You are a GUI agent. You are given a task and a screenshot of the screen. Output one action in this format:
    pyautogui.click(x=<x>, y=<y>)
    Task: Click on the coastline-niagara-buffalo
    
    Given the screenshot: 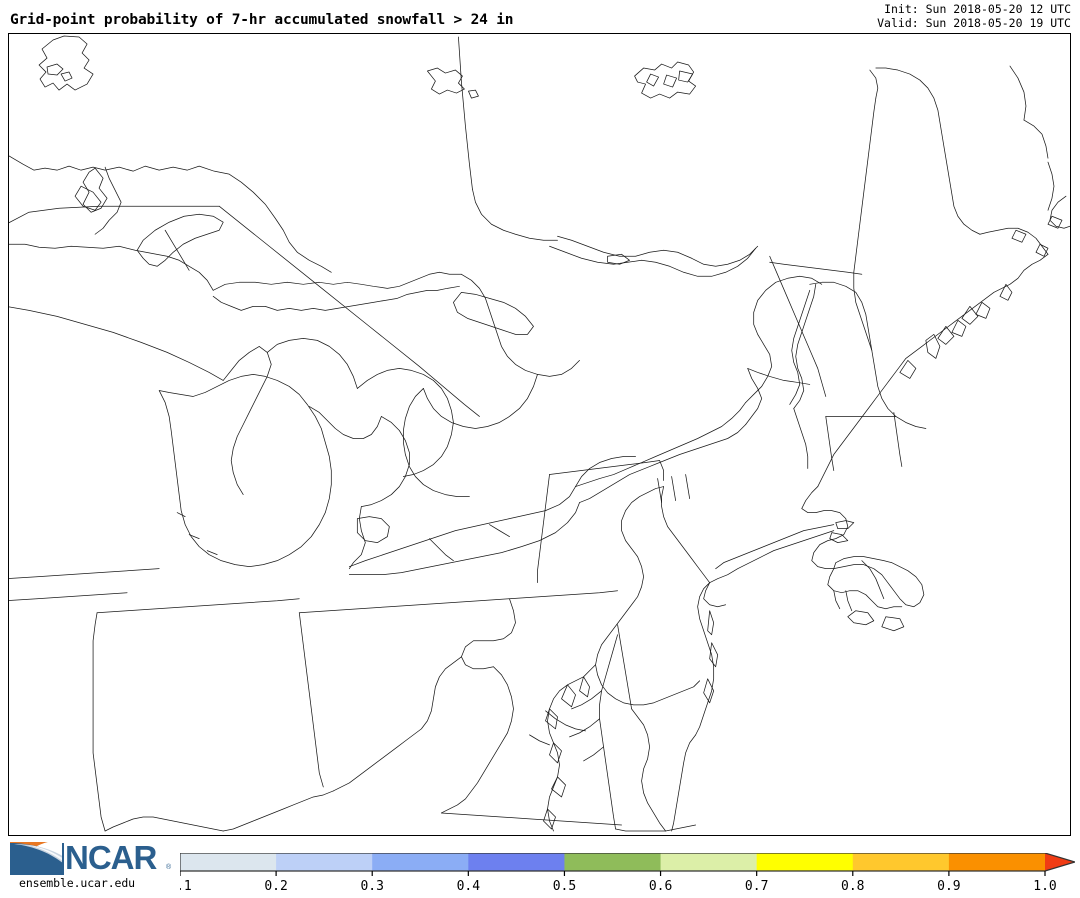 What is the action you would take?
    pyautogui.click(x=605, y=471)
    